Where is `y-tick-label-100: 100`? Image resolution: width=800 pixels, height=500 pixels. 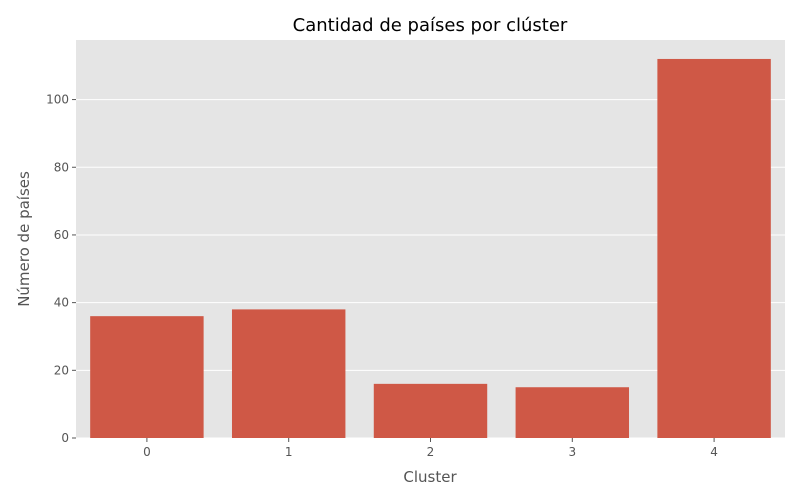 y-tick-label-100: 100 is located at coordinates (57, 100).